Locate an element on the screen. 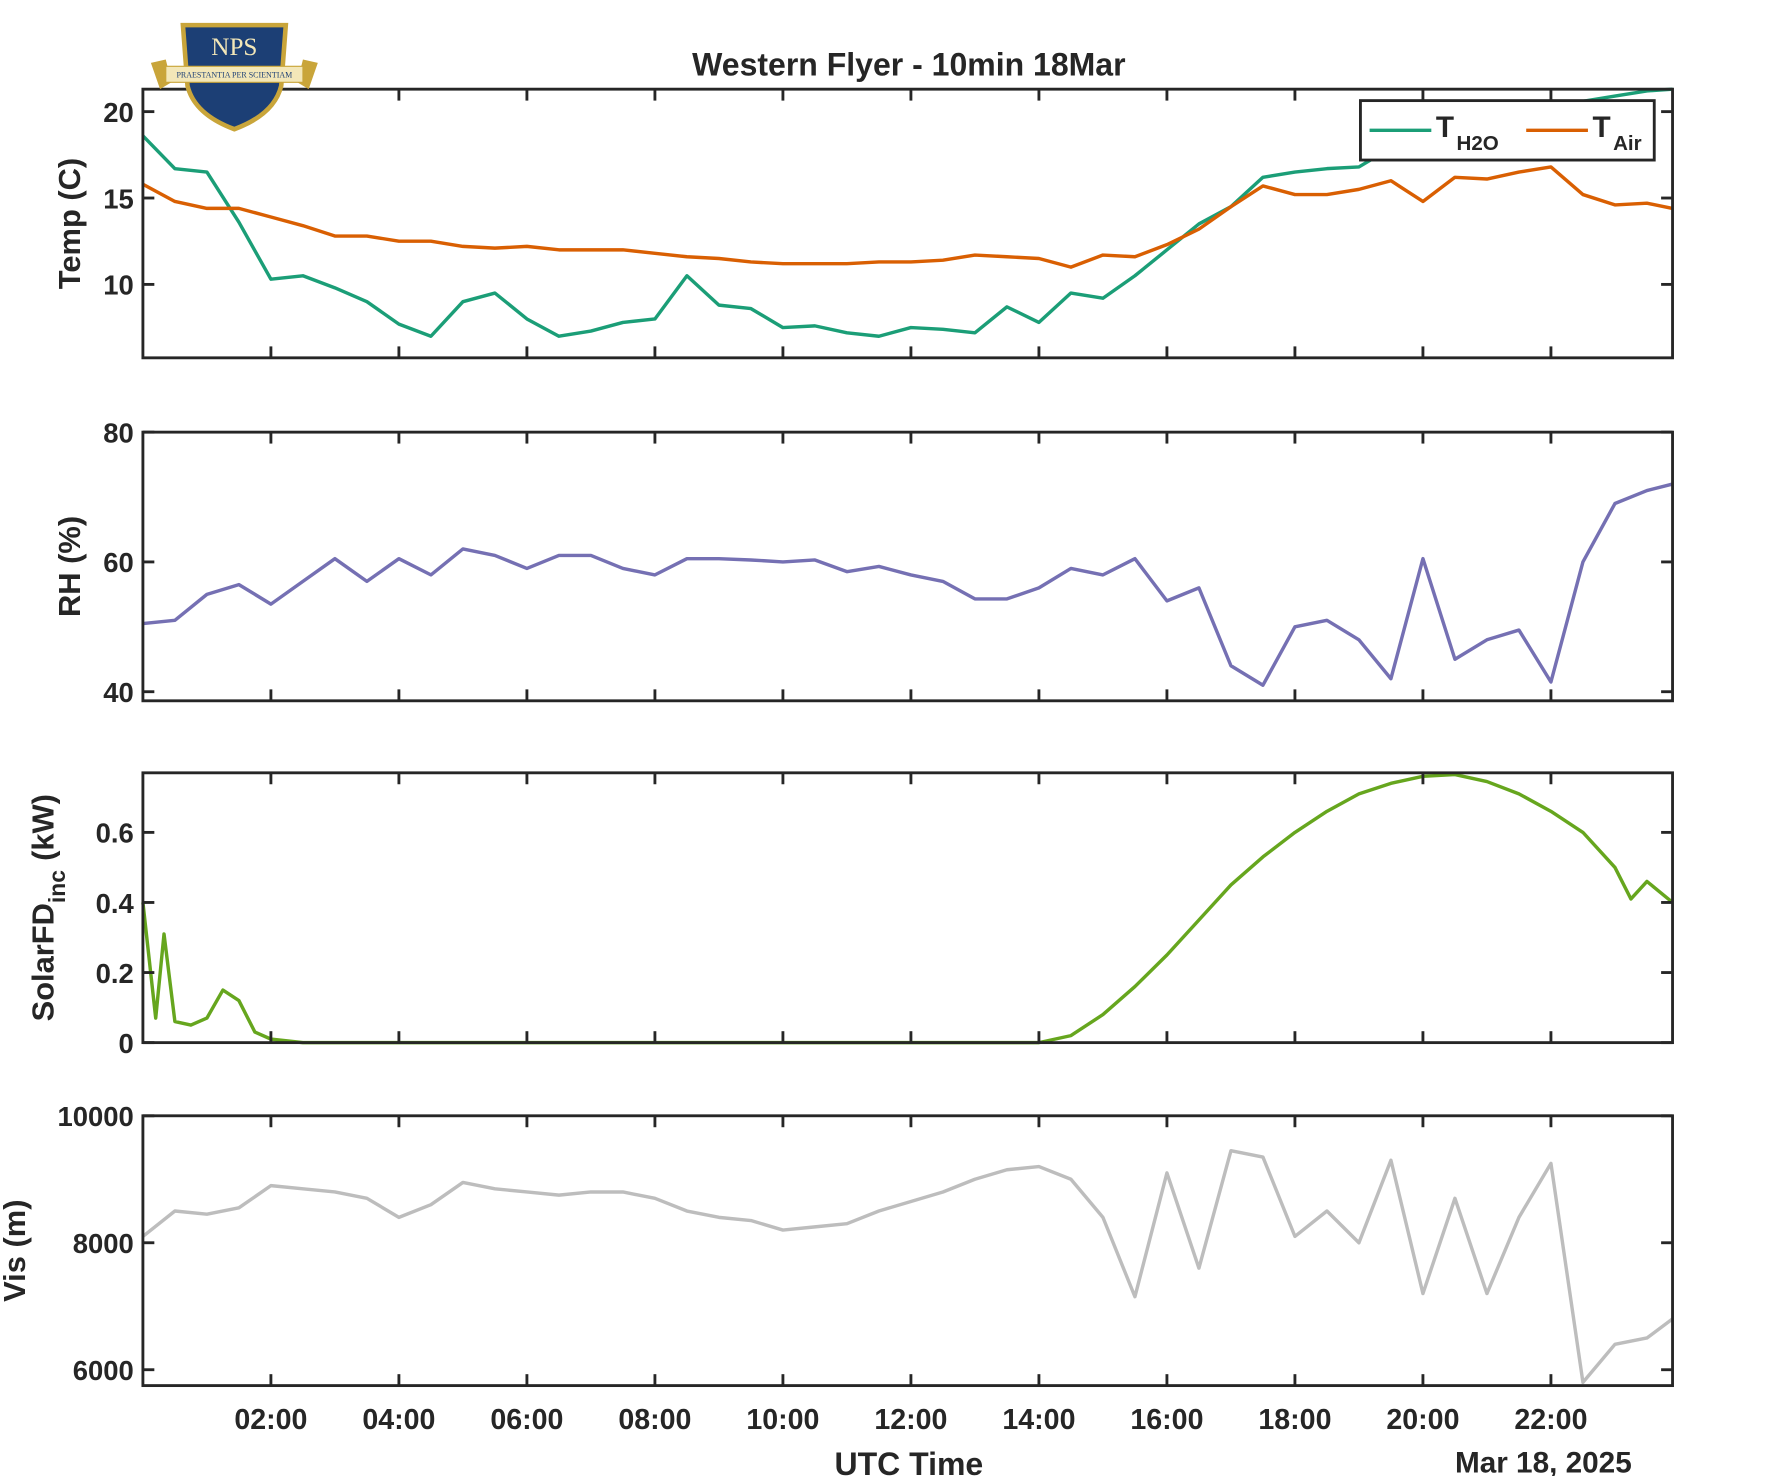 The height and width of the screenshot is (1476, 1772). x-tick-label: 10:00 is located at coordinates (782, 1420).